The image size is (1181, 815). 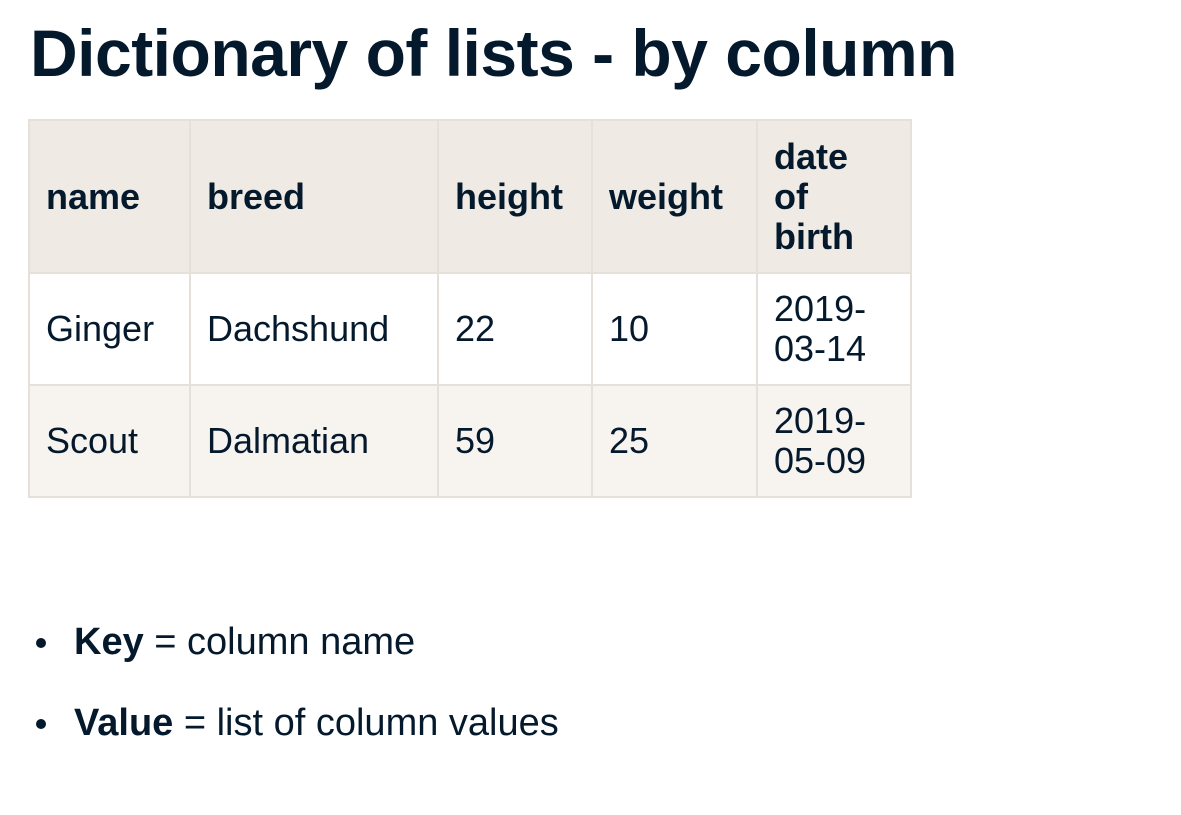 I want to click on cell-name: Scout, so click(x=109, y=441).